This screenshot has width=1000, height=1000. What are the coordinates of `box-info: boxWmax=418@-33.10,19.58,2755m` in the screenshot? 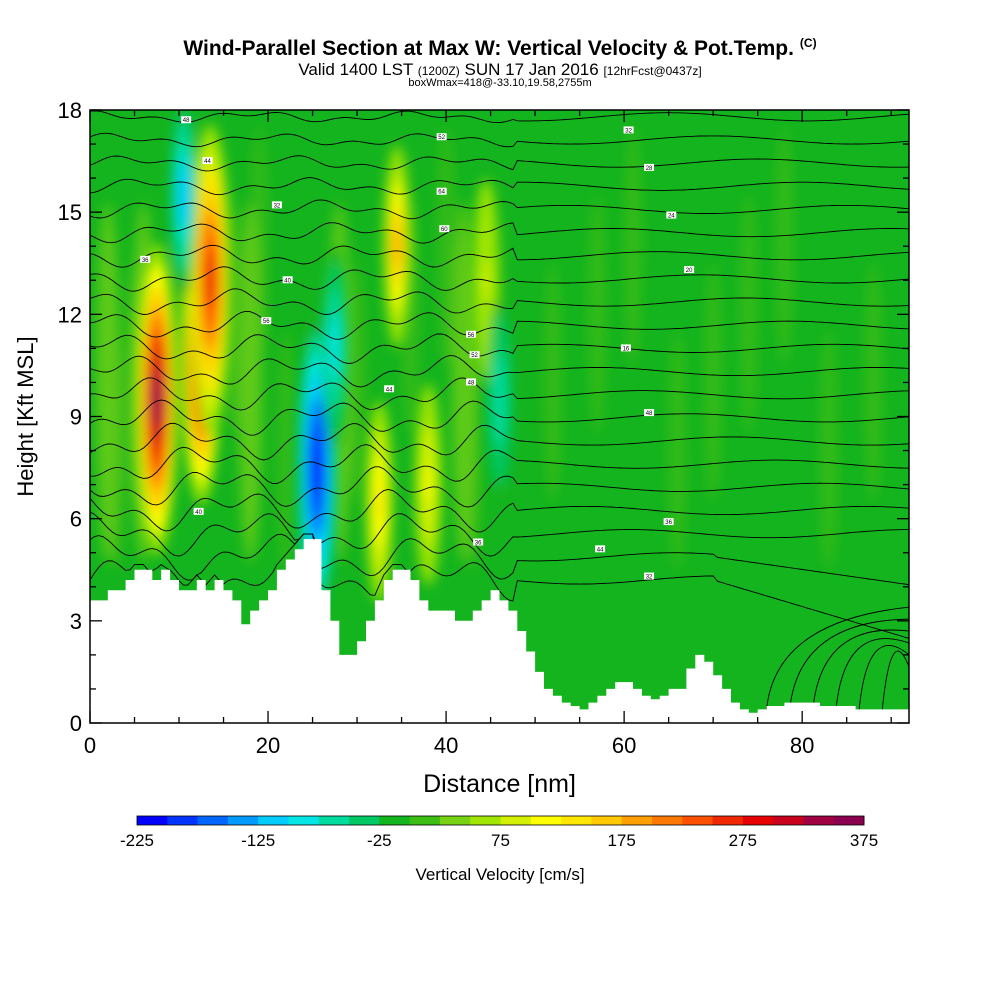 It's located at (500, 83).